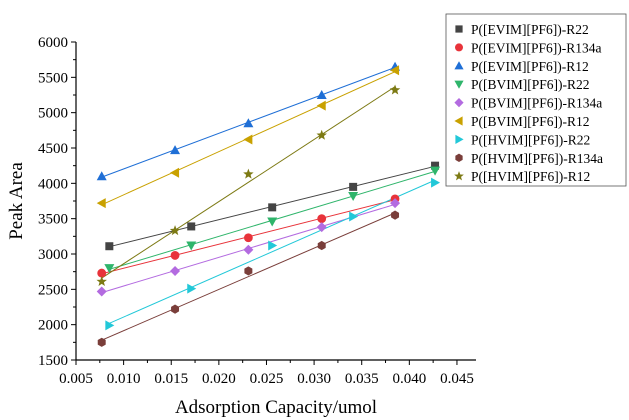 This screenshot has width=629, height=420. What do you see at coordinates (53, 290) in the screenshot?
I see `y-tick-label: 2500` at bounding box center [53, 290].